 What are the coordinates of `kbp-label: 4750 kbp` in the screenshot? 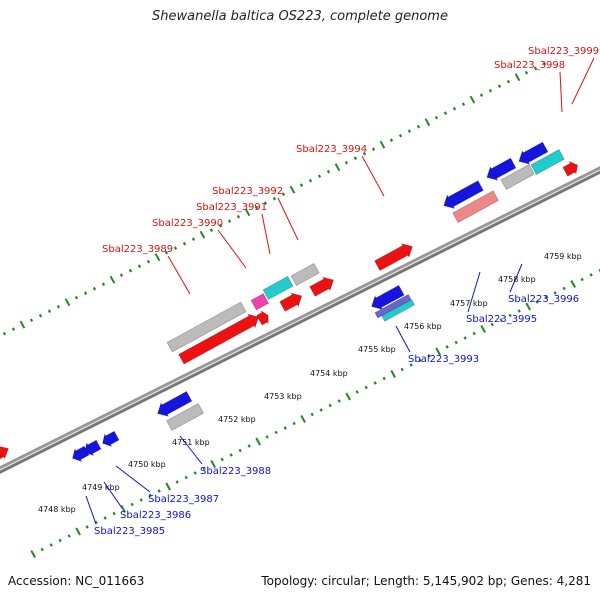 It's located at (147, 464).